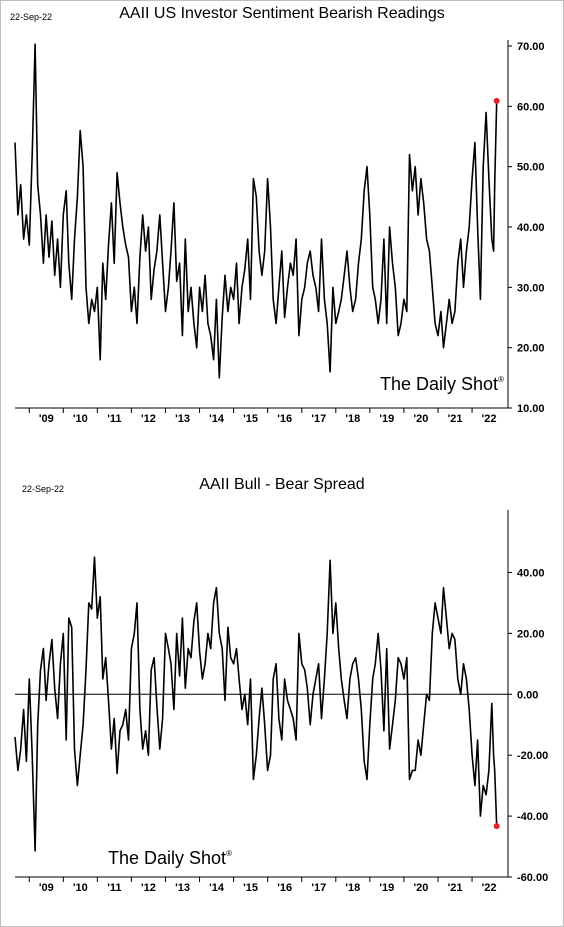 This screenshot has width=564, height=927. Describe the element at coordinates (532, 878) in the screenshot. I see `y-tick-label: -60.00` at that location.